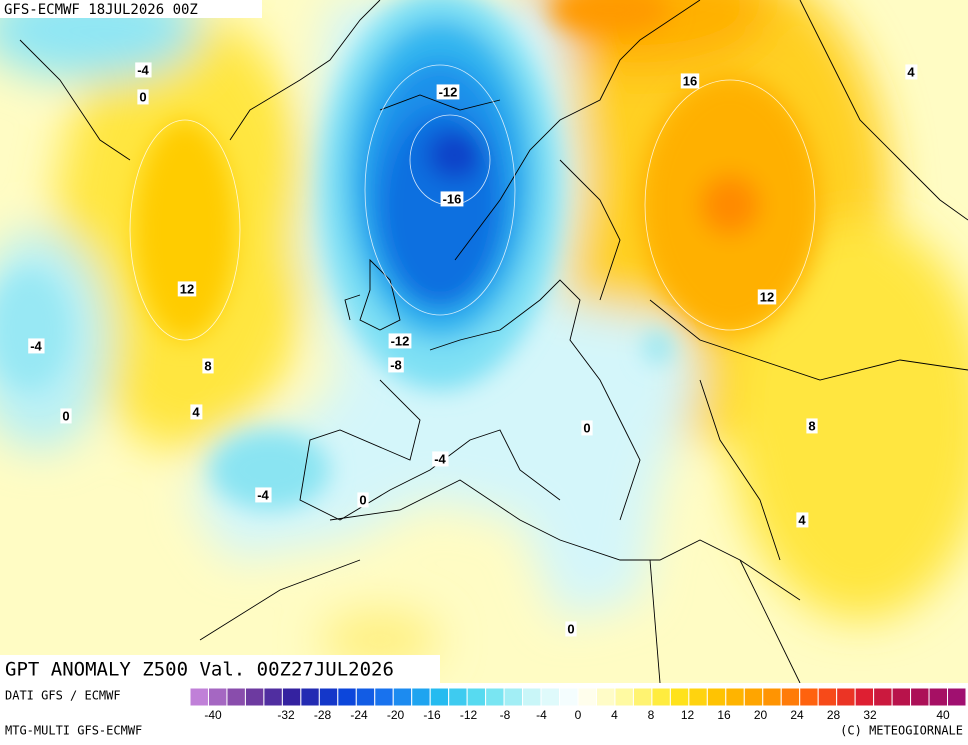  I want to click on colorbar-tick-label: 40, so click(943, 715).